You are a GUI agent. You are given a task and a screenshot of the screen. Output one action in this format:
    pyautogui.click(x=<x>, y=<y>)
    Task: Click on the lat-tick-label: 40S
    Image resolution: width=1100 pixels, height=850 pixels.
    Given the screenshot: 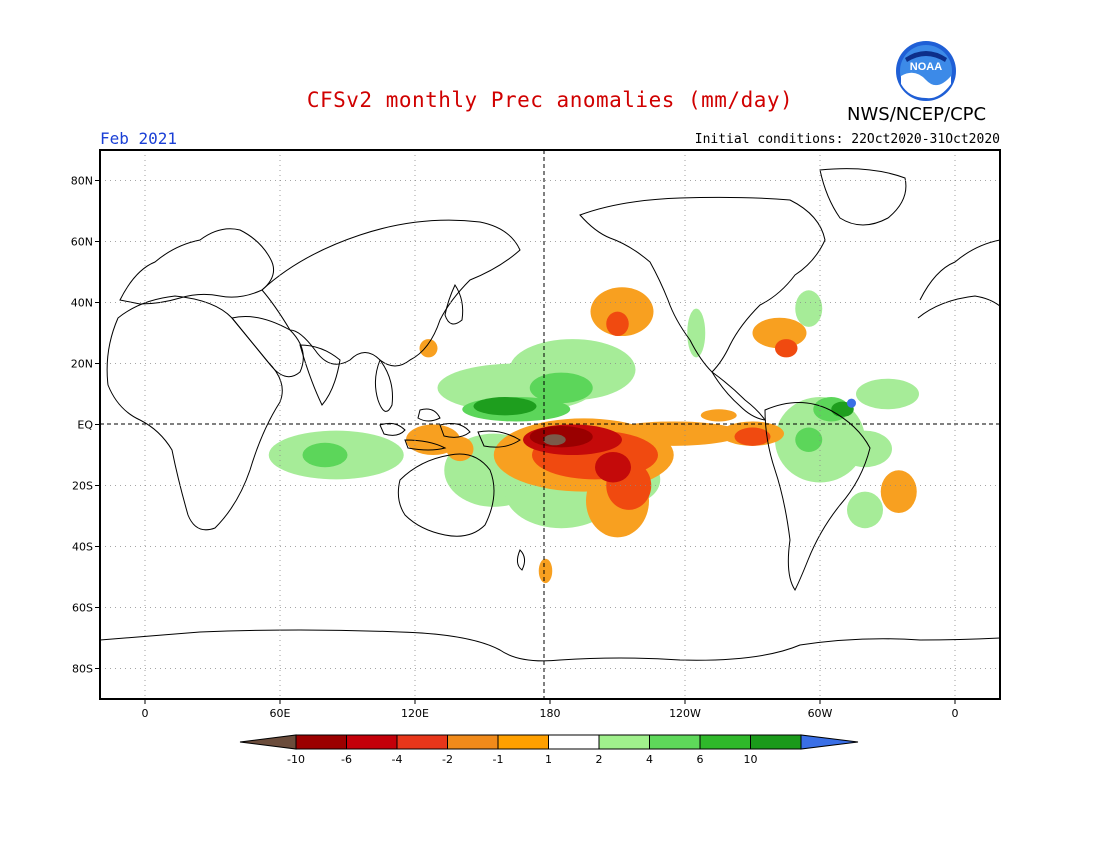 What is the action you would take?
    pyautogui.click(x=82, y=547)
    